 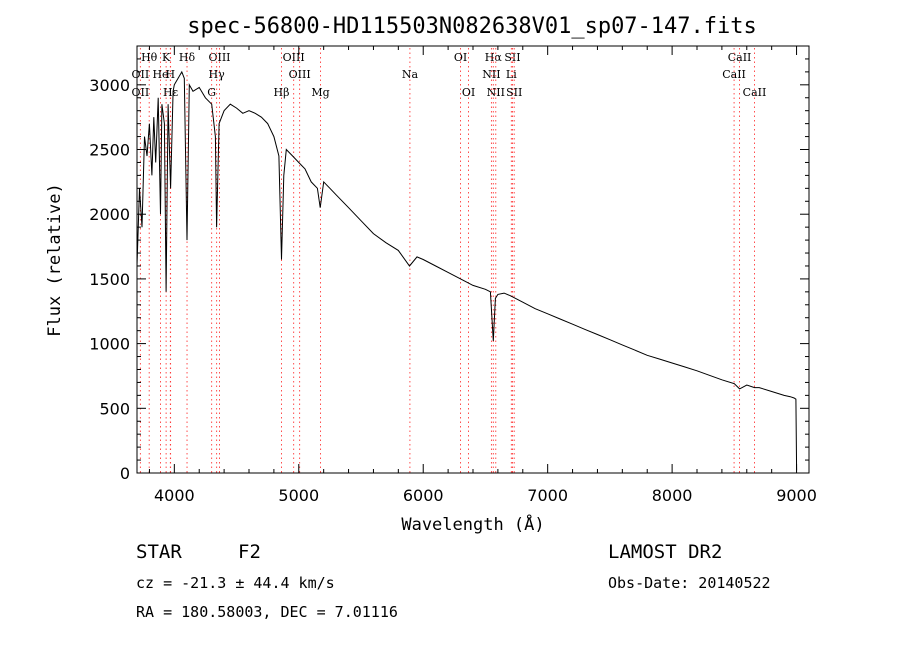 What do you see at coordinates (159, 552) in the screenshot?
I see `object-class: STAR` at bounding box center [159, 552].